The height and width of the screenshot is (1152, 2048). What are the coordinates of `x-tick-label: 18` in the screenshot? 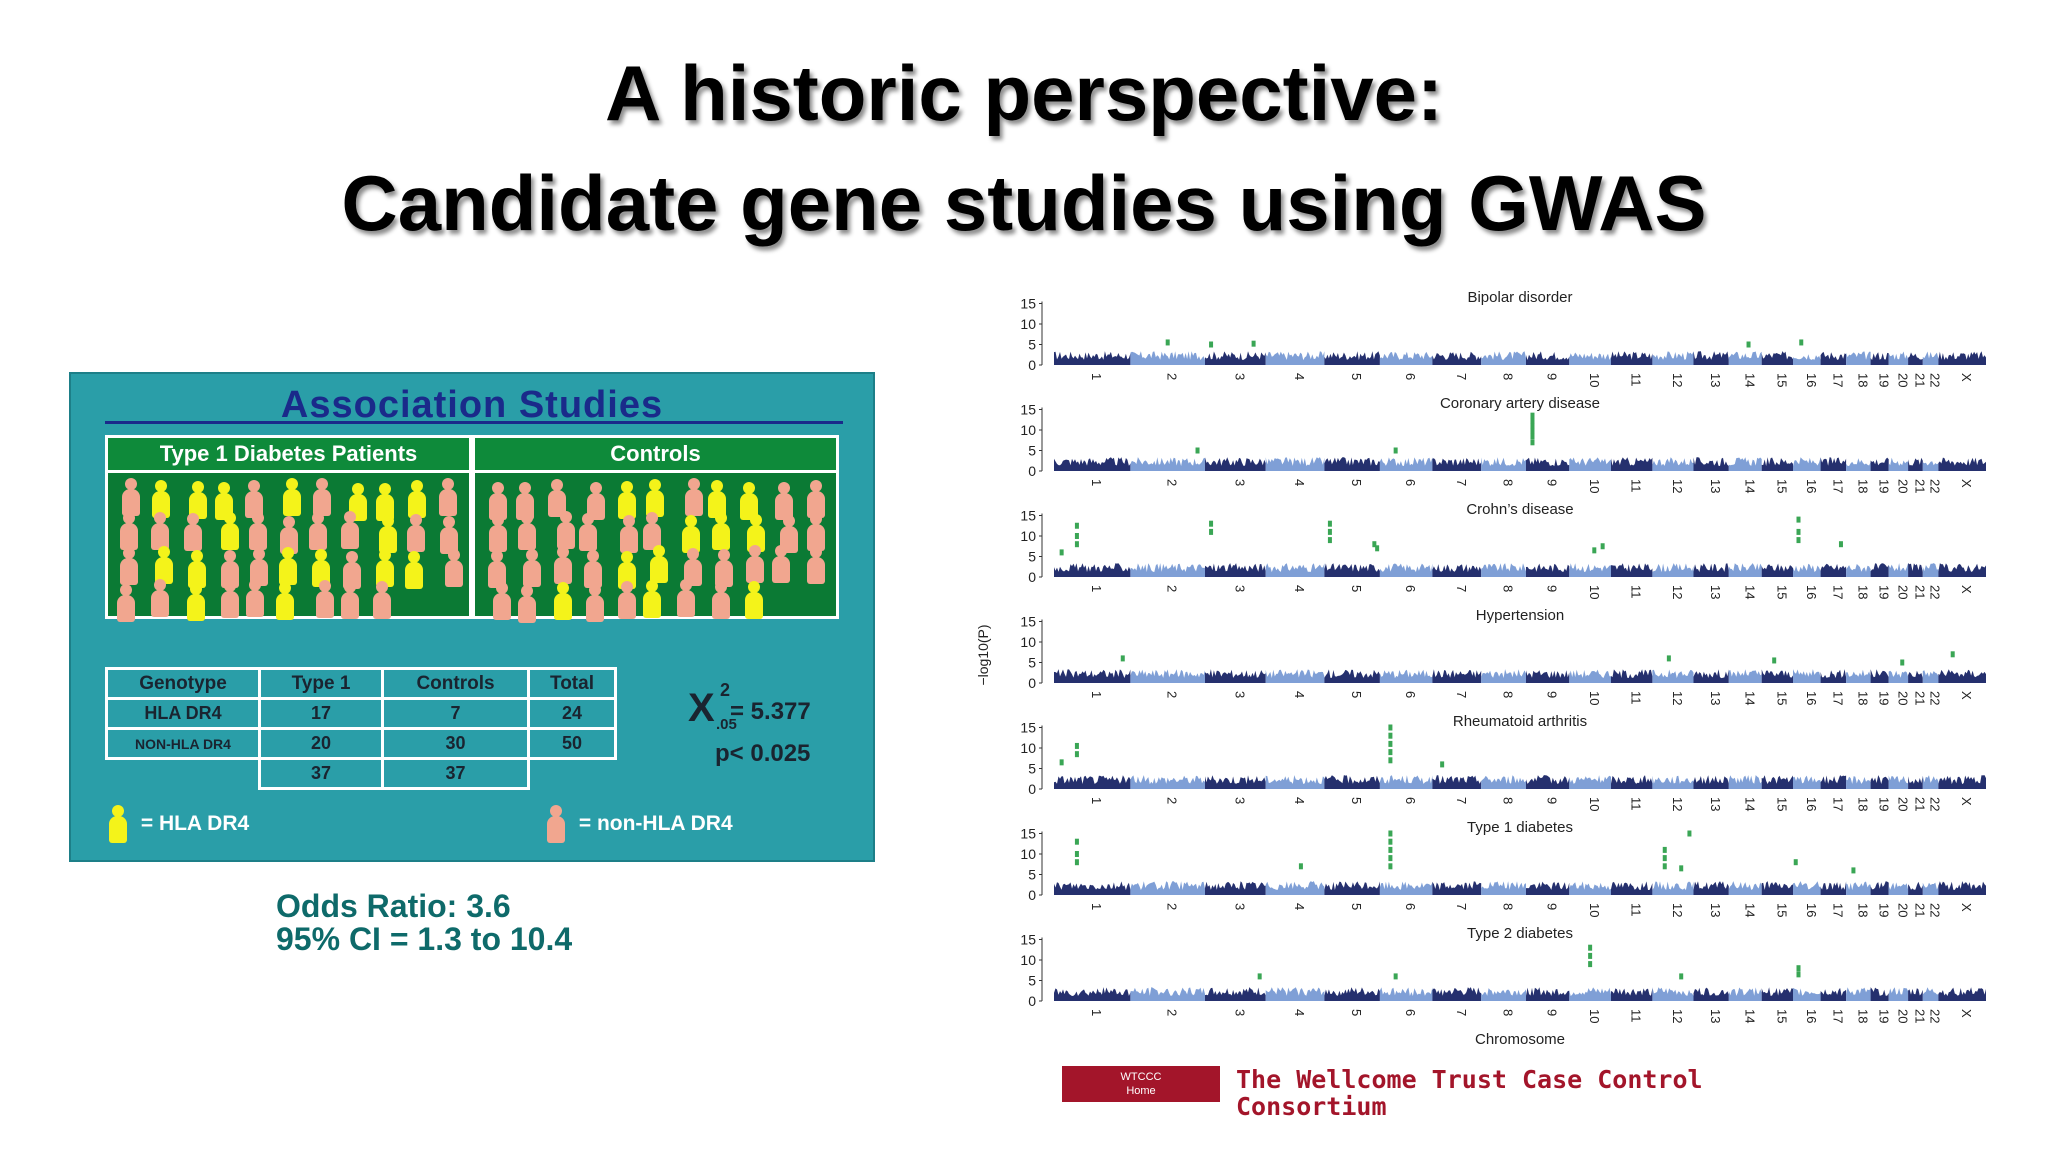 It's located at (1862, 486).